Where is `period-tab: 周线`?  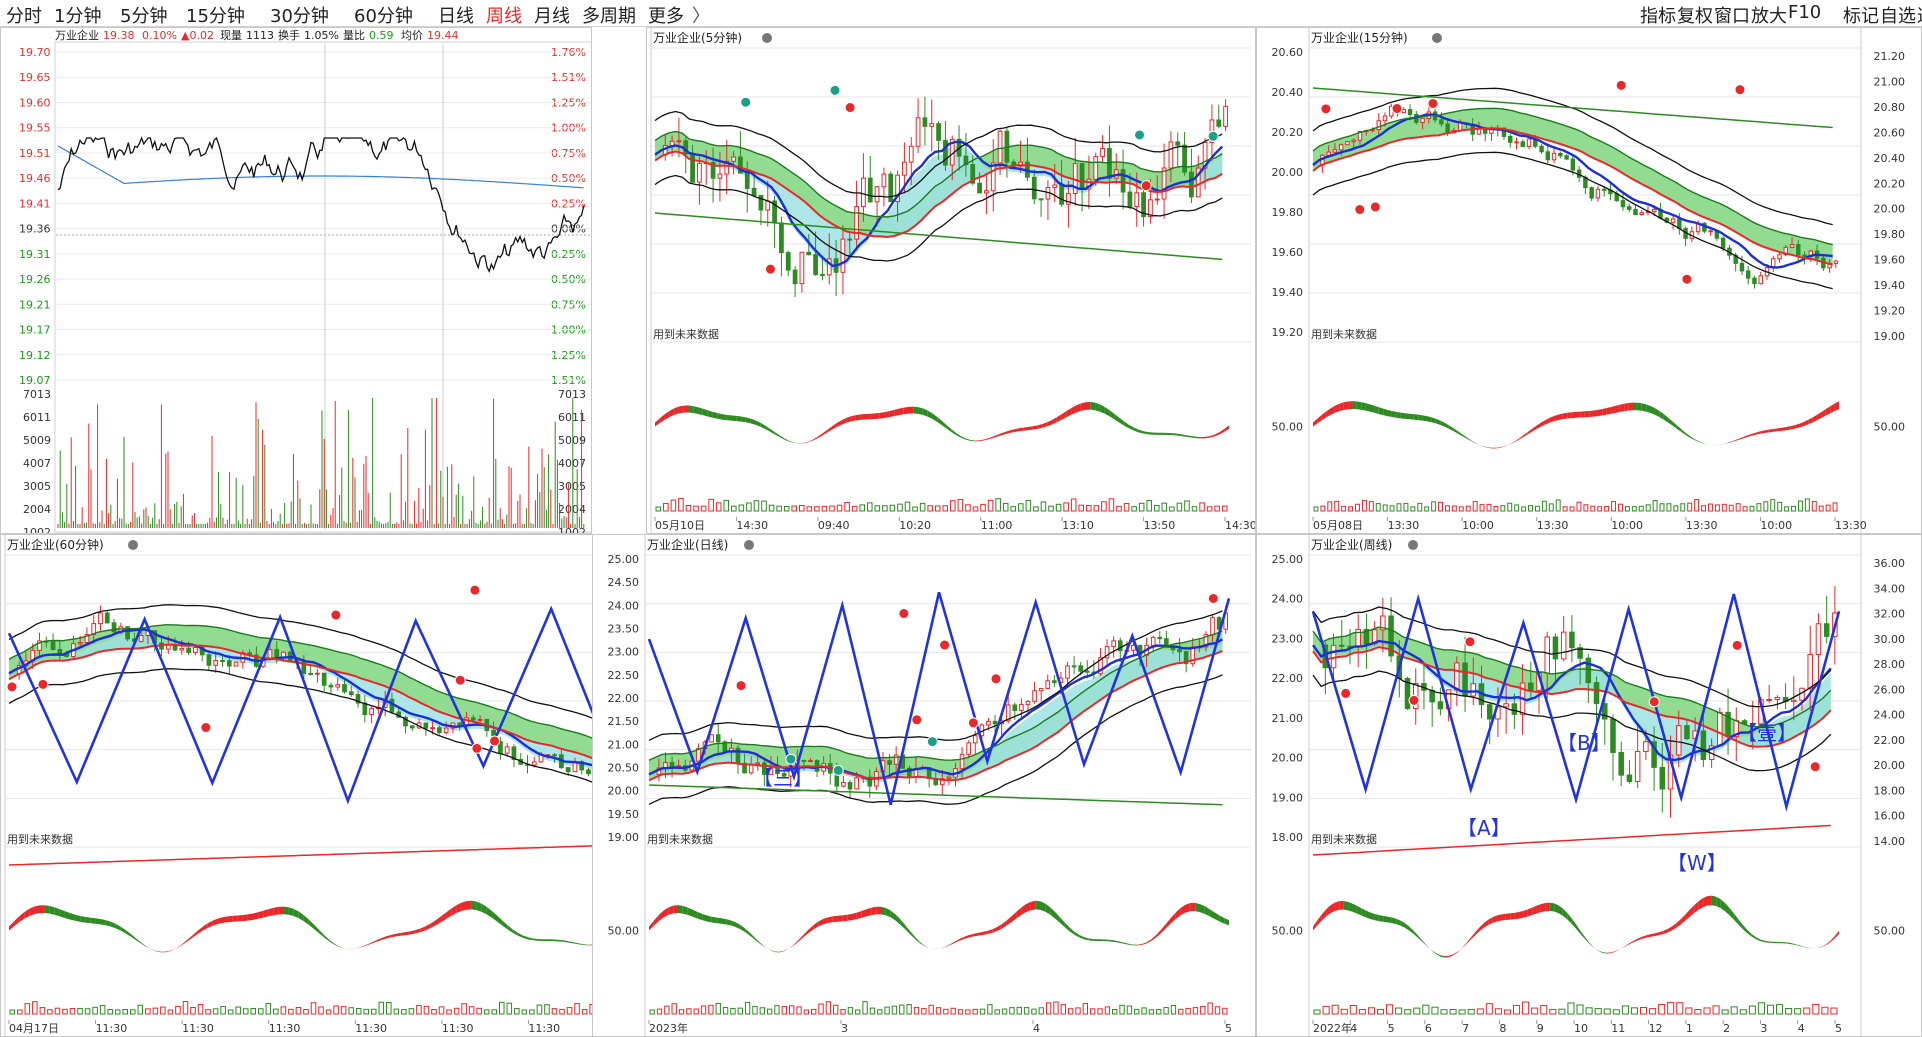
period-tab: 周线 is located at coordinates (504, 16).